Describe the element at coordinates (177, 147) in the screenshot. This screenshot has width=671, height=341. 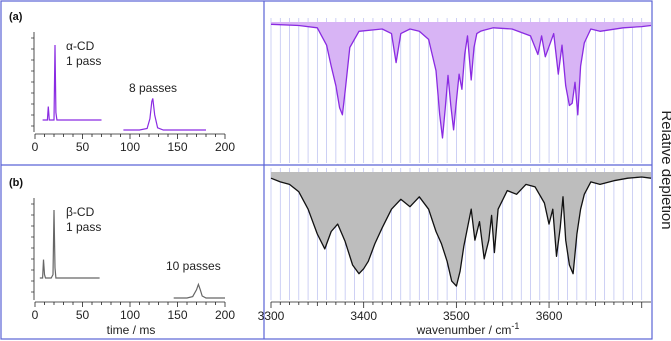
I see `time-axis-a-tick-label: 150` at that location.